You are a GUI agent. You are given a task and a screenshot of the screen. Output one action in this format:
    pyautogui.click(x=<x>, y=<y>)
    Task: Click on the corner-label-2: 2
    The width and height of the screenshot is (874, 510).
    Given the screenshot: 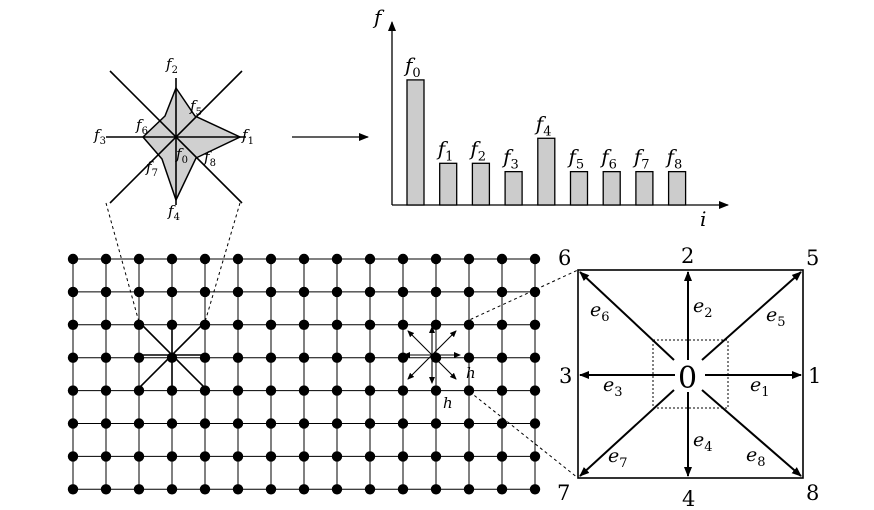 What is the action you would take?
    pyautogui.click(x=687, y=256)
    